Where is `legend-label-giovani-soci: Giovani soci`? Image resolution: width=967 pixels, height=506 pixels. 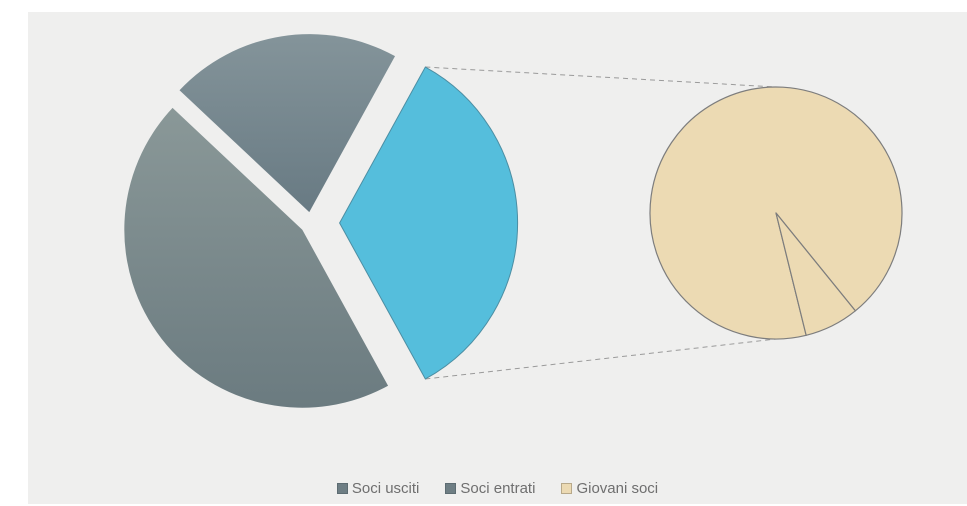 legend-label-giovani-soci: Giovani soci is located at coordinates (617, 488).